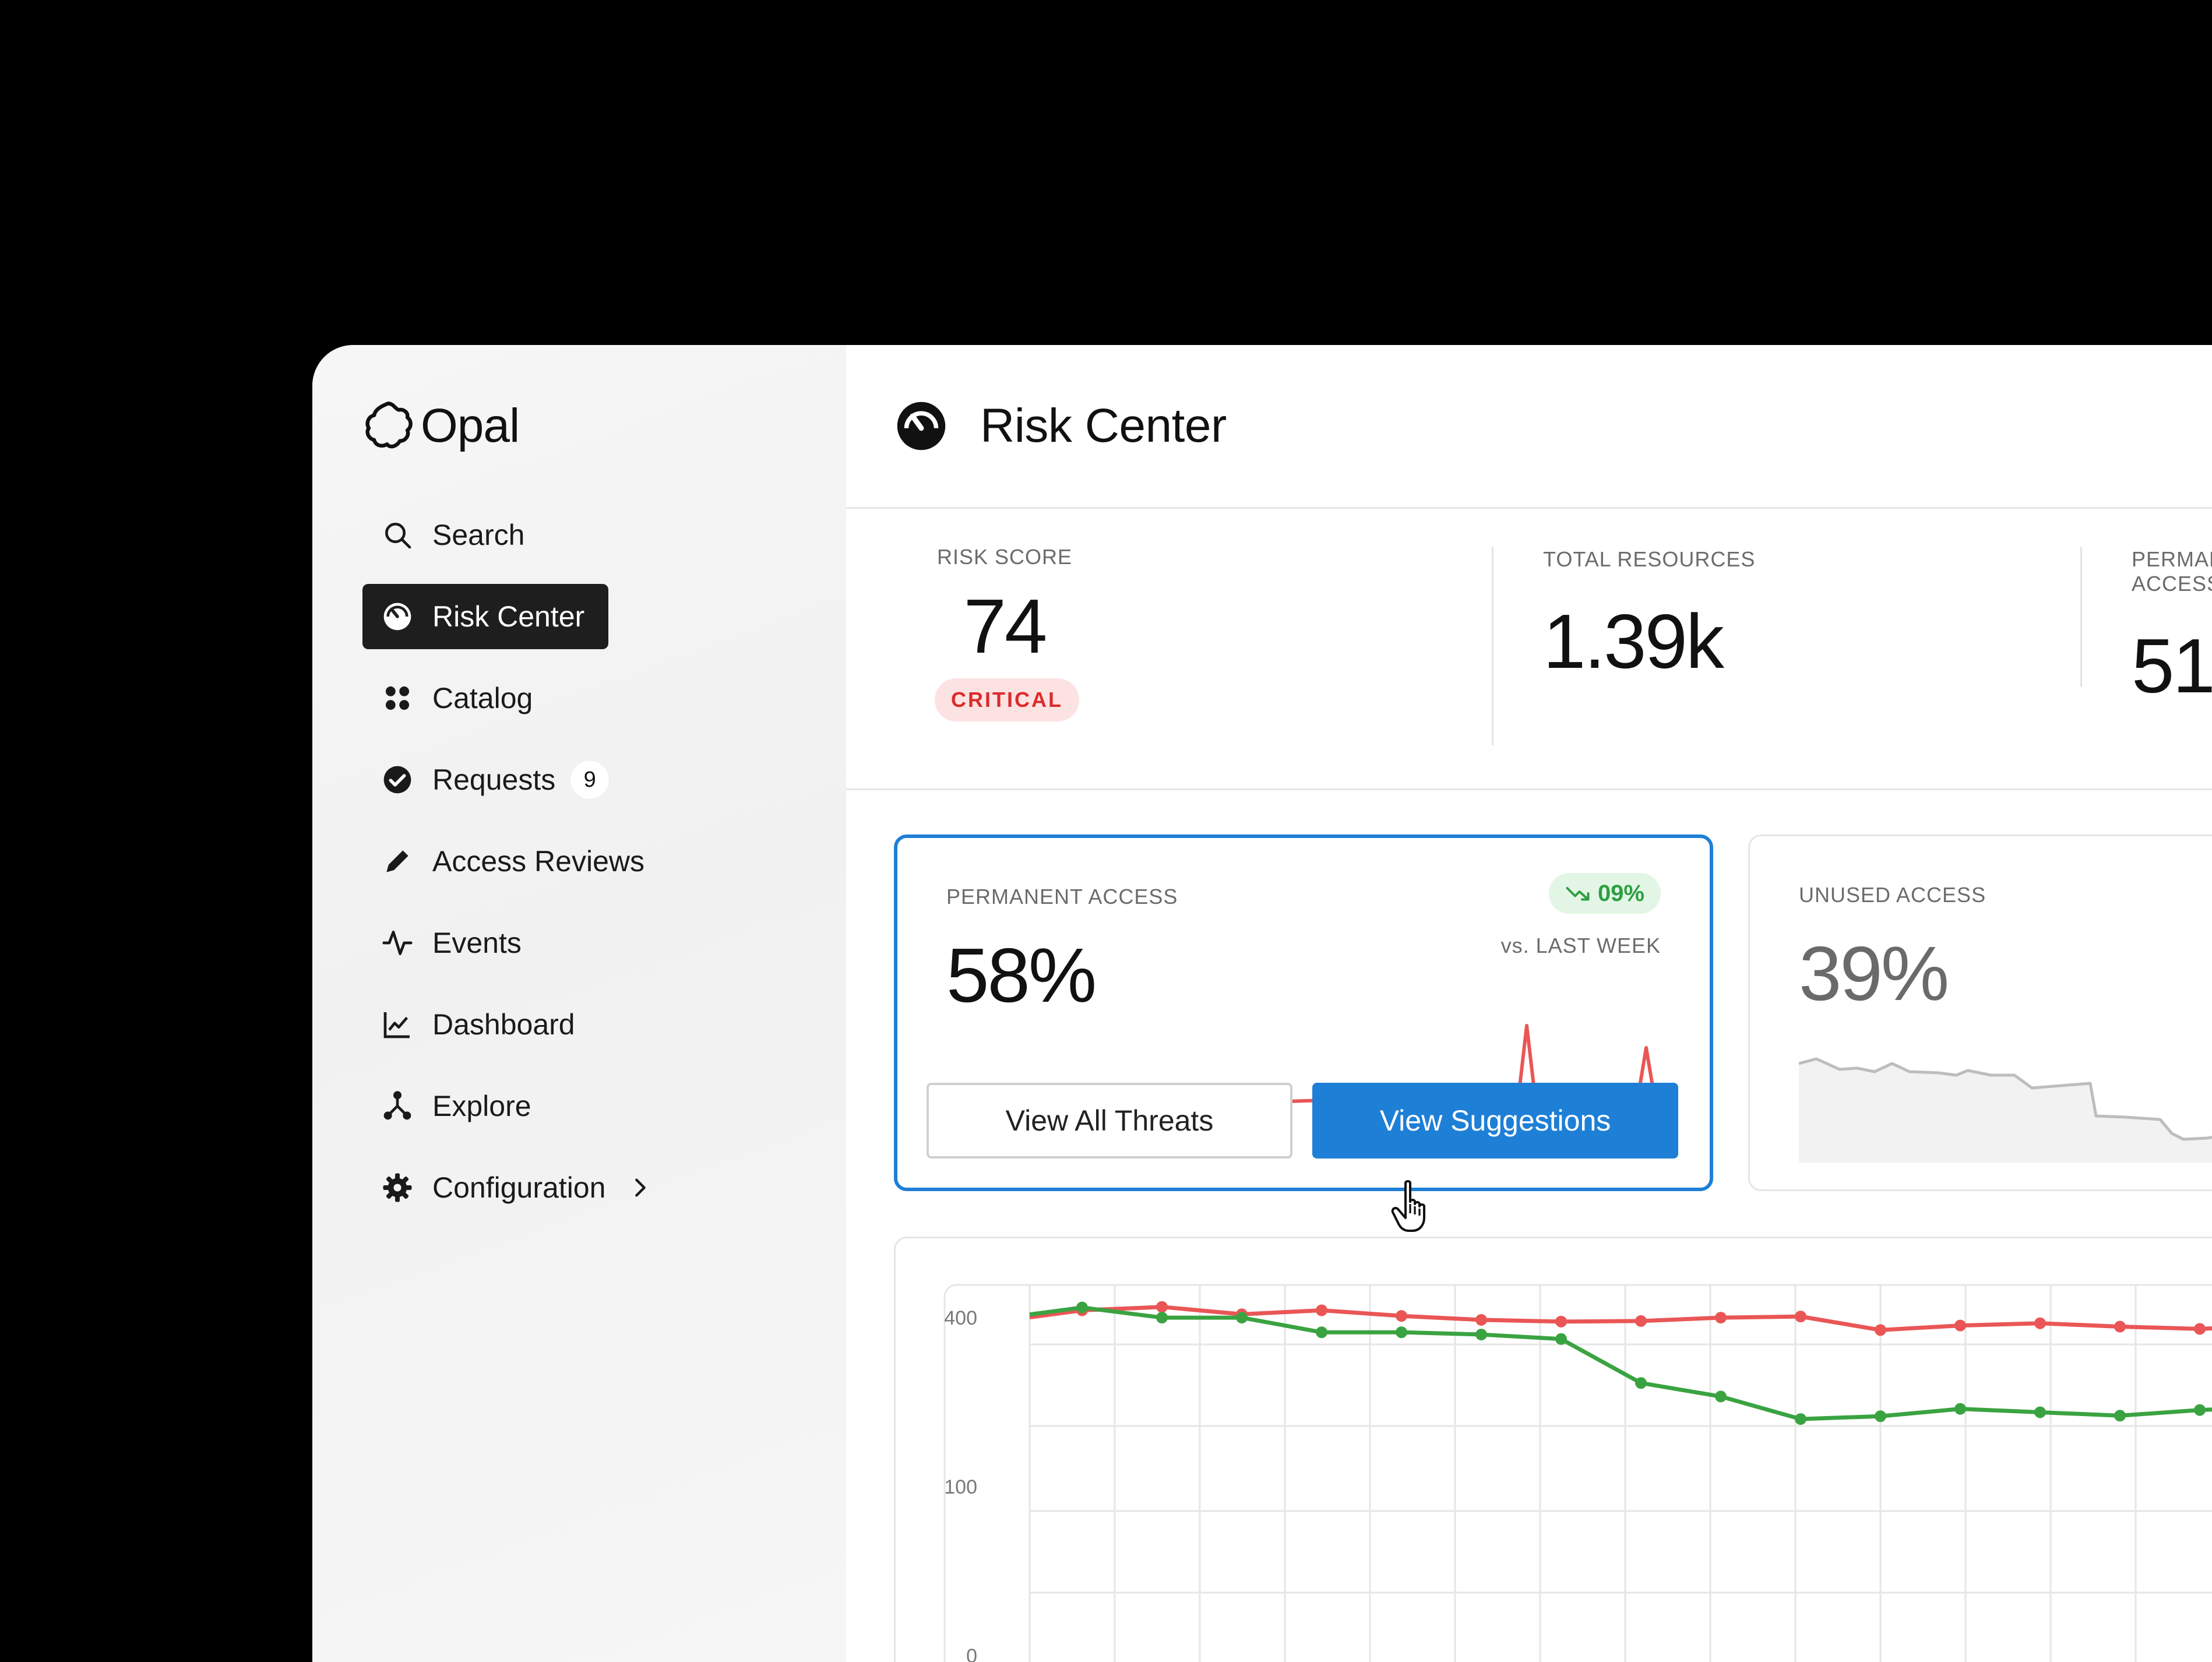 Image resolution: width=2212 pixels, height=1662 pixels. I want to click on y-tick-label: 400, so click(960, 1318).